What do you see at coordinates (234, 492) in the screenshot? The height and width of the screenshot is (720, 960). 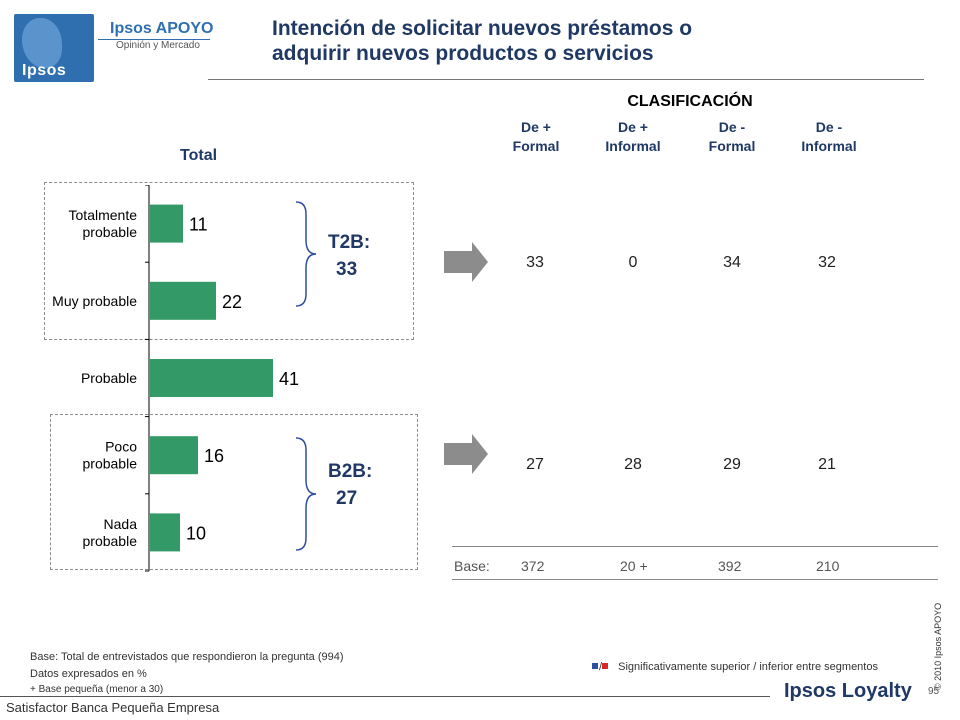 I see `b2b-dashed-box` at bounding box center [234, 492].